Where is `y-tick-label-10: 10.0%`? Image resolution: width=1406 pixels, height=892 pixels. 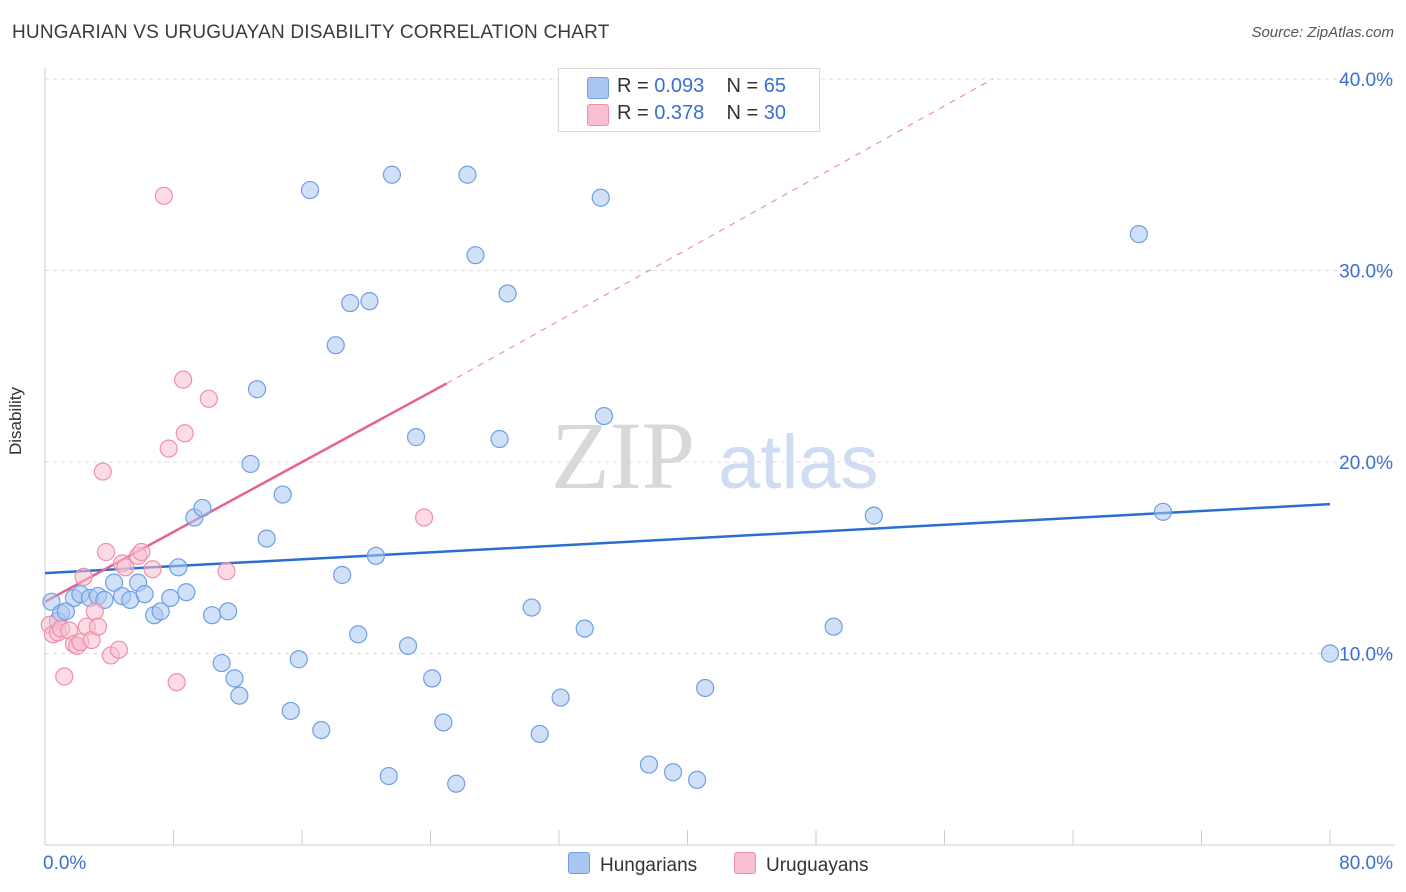 y-tick-label-10: 10.0% is located at coordinates (1366, 655).